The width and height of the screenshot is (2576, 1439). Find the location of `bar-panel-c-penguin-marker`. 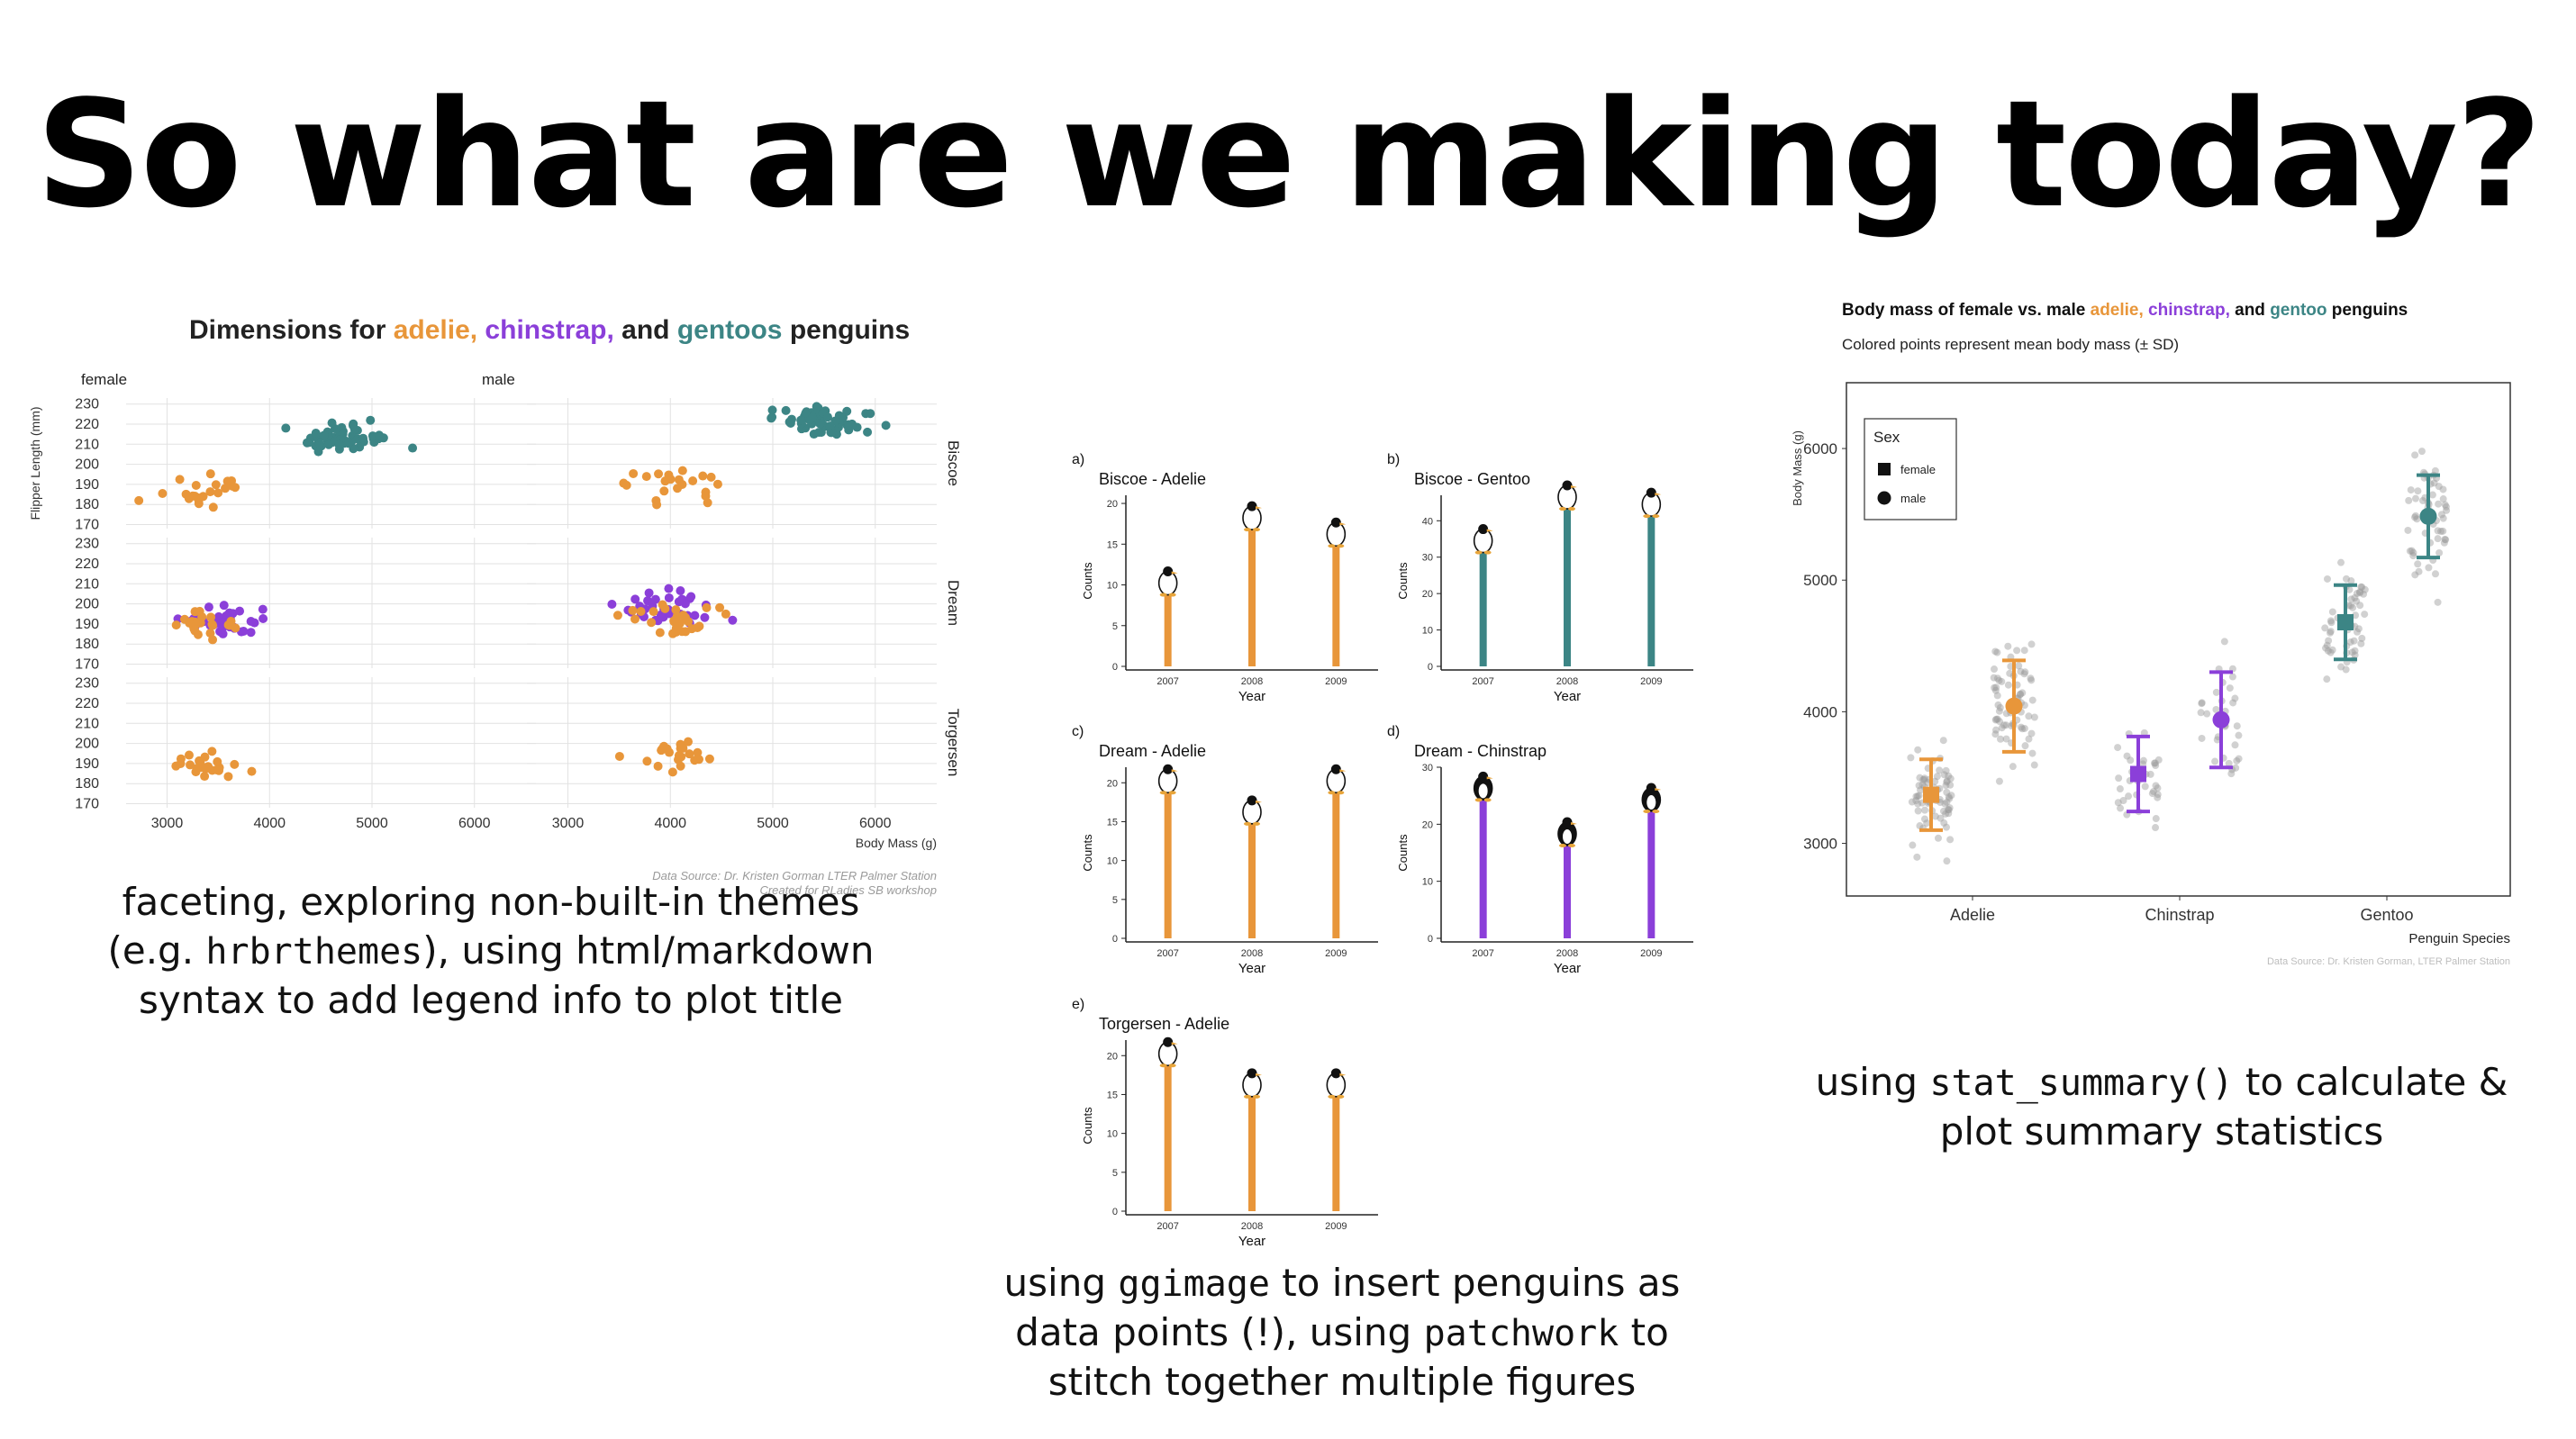

bar-panel-c-penguin-marker is located at coordinates (1167, 779).